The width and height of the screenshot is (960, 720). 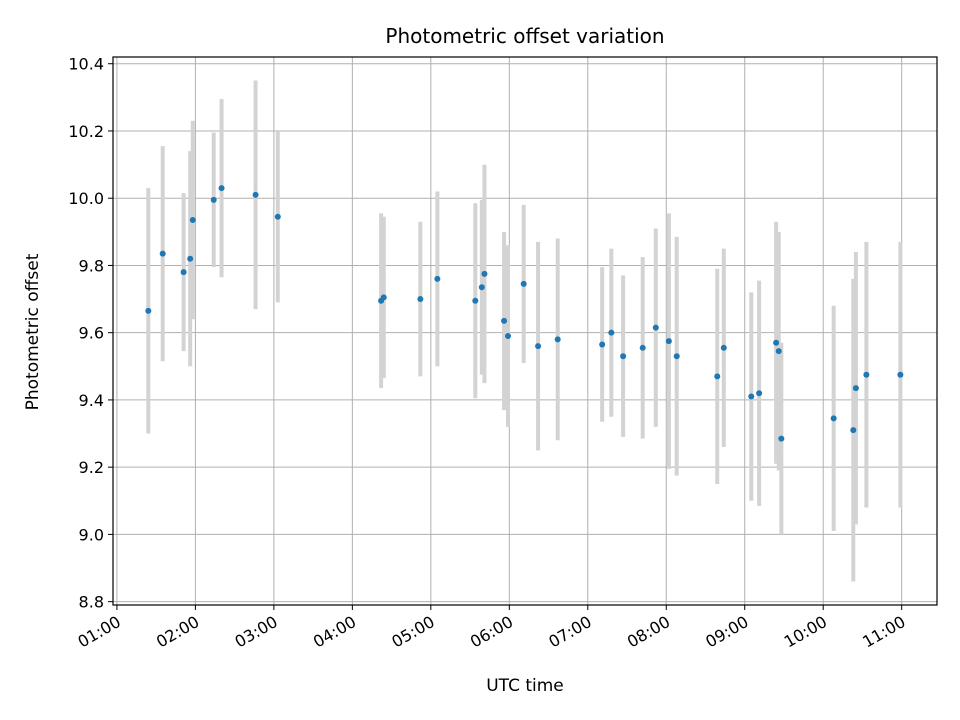 I want to click on y-axis-label: Photometric offset, so click(x=33, y=331).